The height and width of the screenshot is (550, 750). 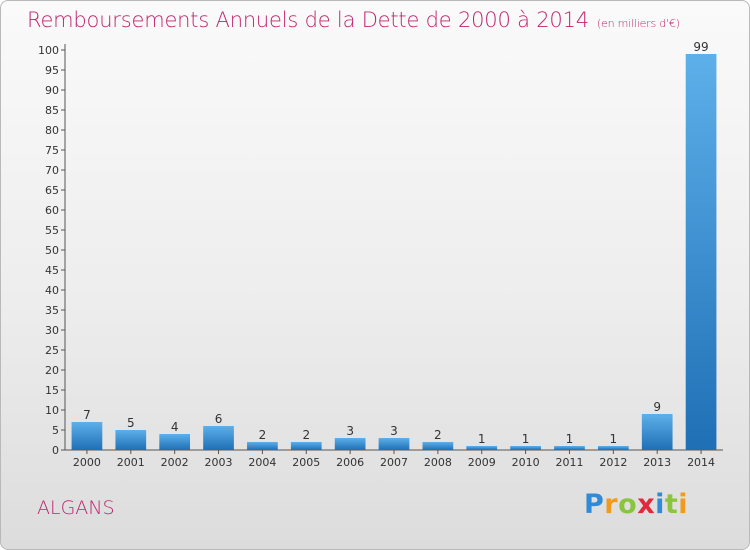 What do you see at coordinates (438, 462) in the screenshot?
I see `x-tick-label: 2008` at bounding box center [438, 462].